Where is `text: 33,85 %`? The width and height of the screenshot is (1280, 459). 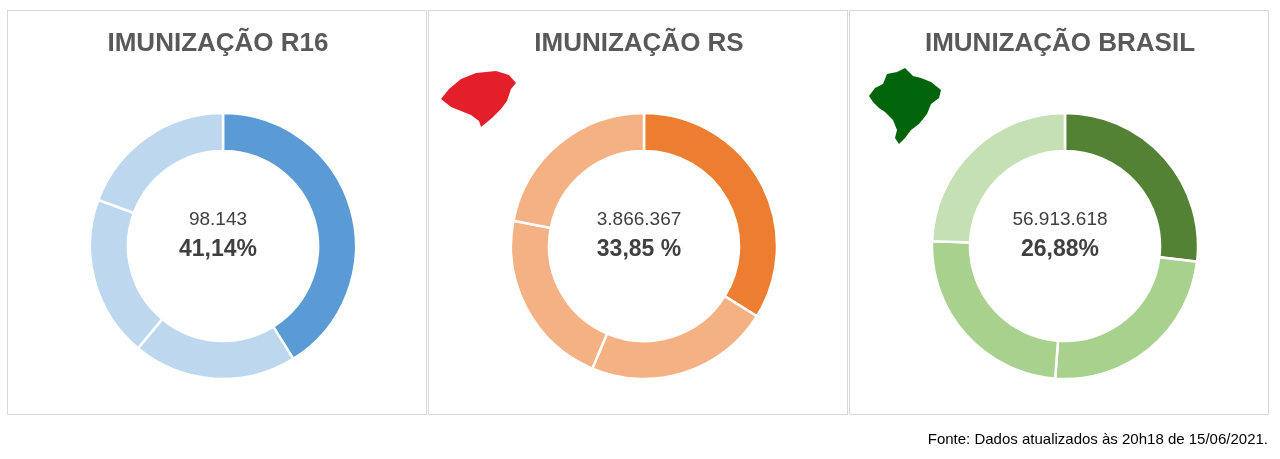
text: 33,85 % is located at coordinates (639, 248).